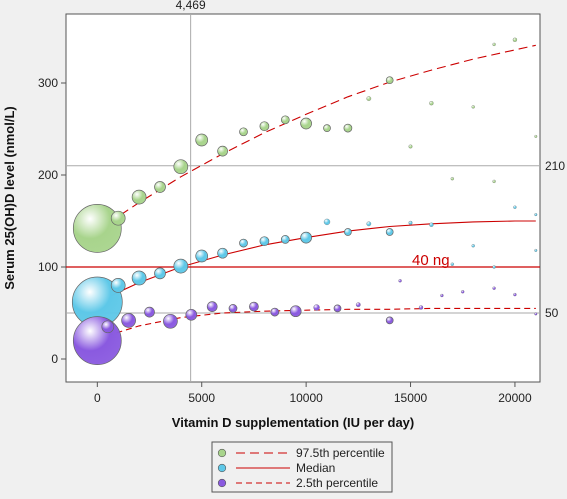 Image resolution: width=567 pixels, height=499 pixels. I want to click on reference-label-50: 50, so click(552, 313).